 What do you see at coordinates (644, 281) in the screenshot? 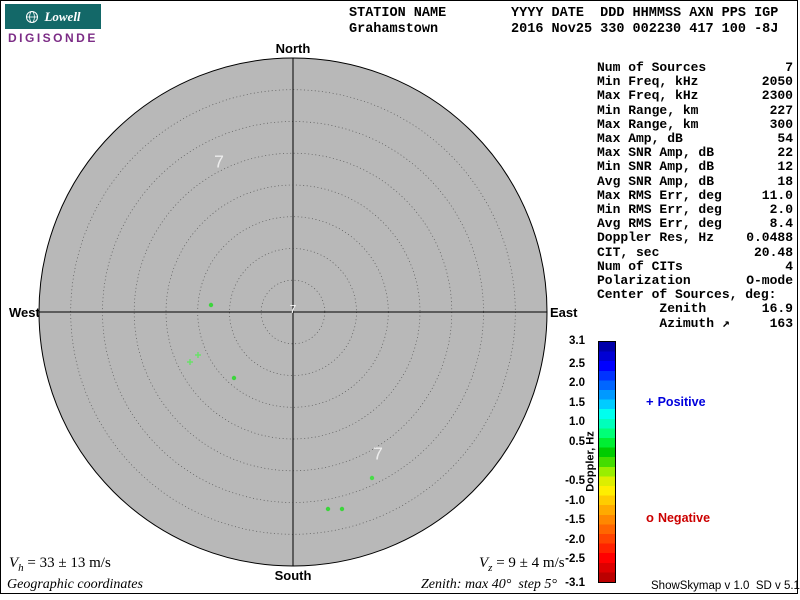
I see `stat-label: Polarization` at bounding box center [644, 281].